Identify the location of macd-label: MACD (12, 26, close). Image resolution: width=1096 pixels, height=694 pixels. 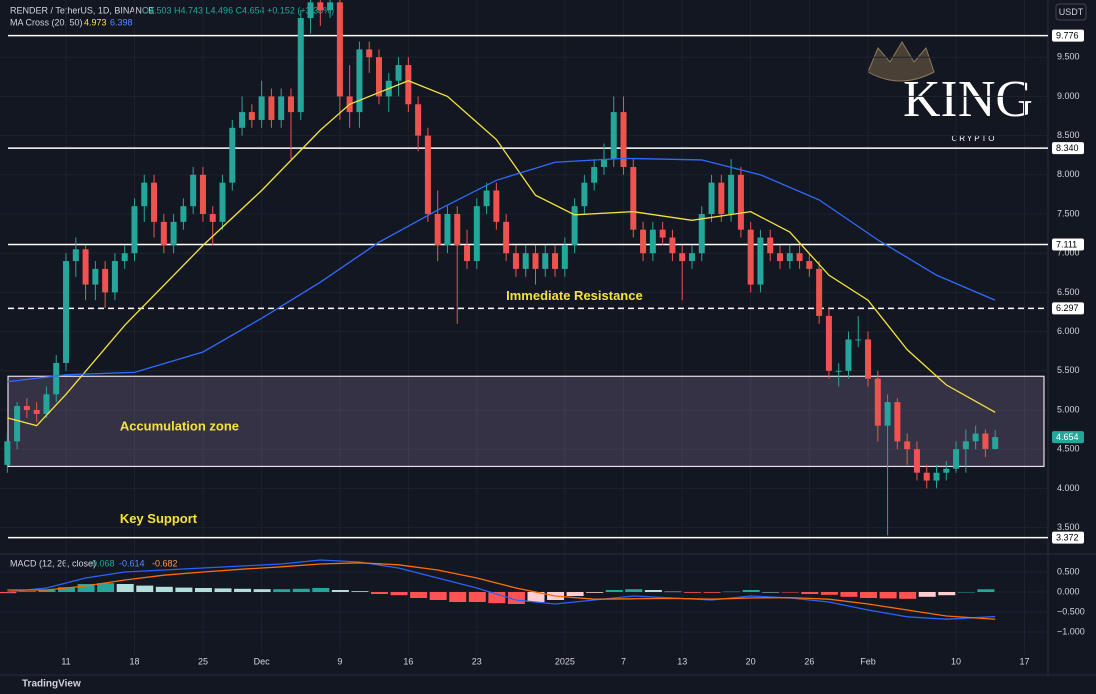
(53, 563).